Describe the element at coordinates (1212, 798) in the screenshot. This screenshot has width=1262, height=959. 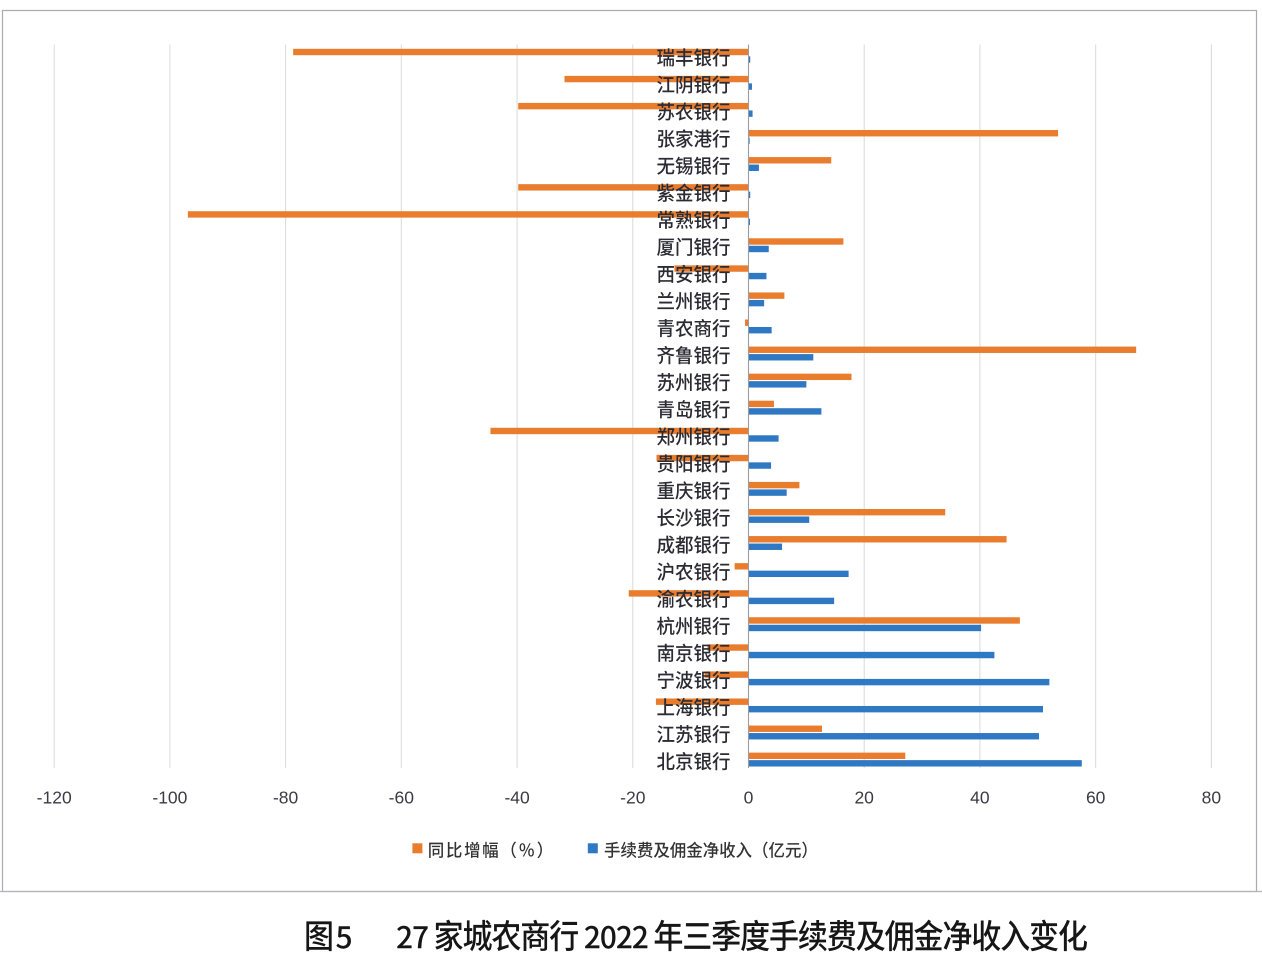
I see `svg-text: 80` at that location.